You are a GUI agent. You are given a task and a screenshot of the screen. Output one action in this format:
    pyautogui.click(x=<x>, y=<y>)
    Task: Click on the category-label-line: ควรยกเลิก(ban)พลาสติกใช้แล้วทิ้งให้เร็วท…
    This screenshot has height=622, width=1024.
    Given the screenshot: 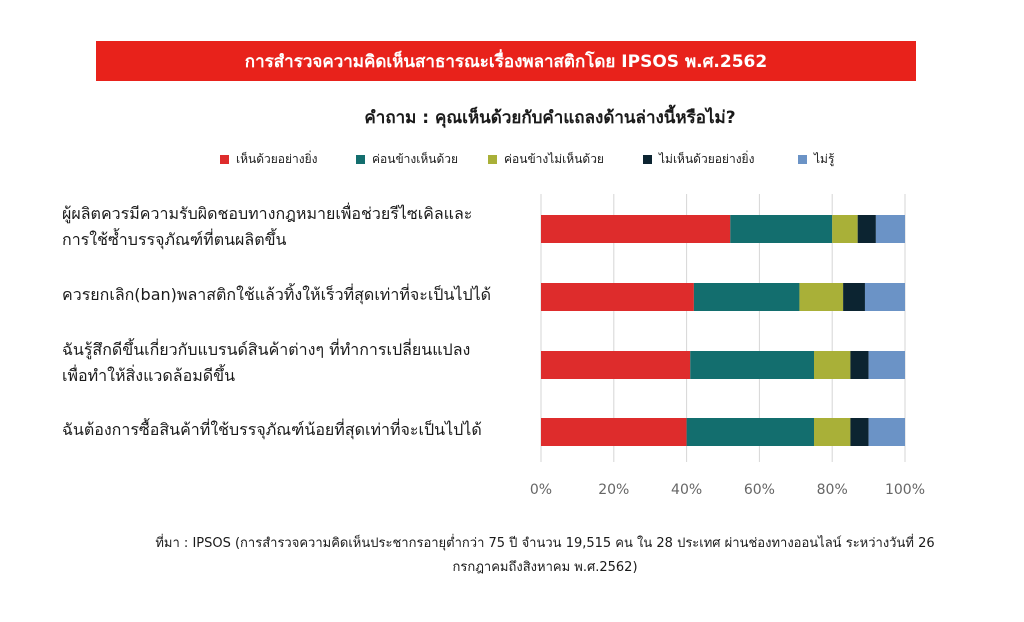 What is the action you would take?
    pyautogui.click(x=277, y=294)
    